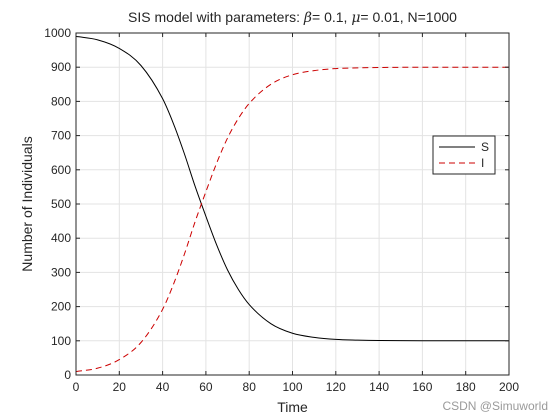 The height and width of the screenshot is (420, 555). Describe the element at coordinates (292, 407) in the screenshot. I see `x-axis-label: Time` at that location.